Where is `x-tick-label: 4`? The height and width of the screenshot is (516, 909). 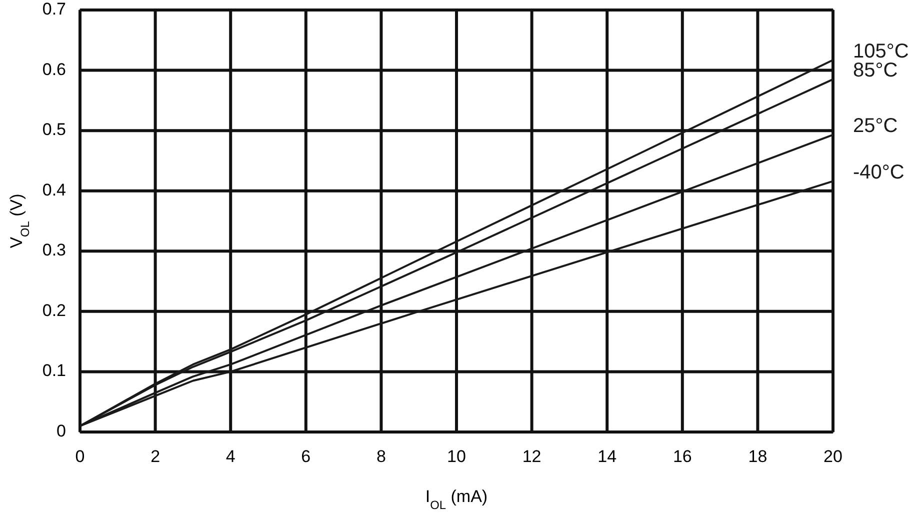 x-tick-label: 4 is located at coordinates (231, 456).